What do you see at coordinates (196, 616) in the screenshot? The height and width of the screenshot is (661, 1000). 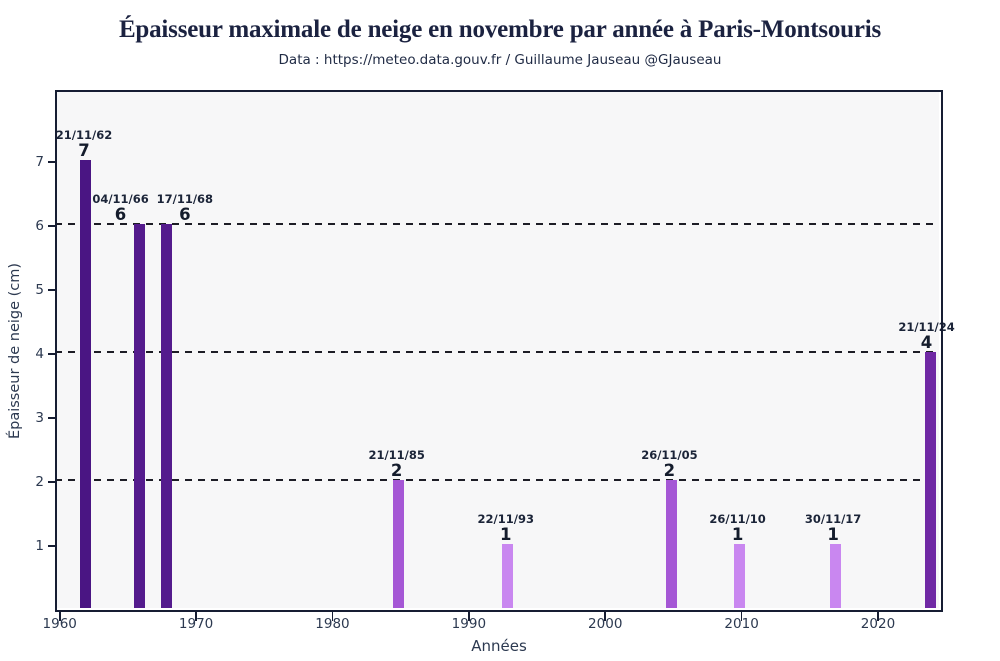 I see `x-tick-1970` at bounding box center [196, 616].